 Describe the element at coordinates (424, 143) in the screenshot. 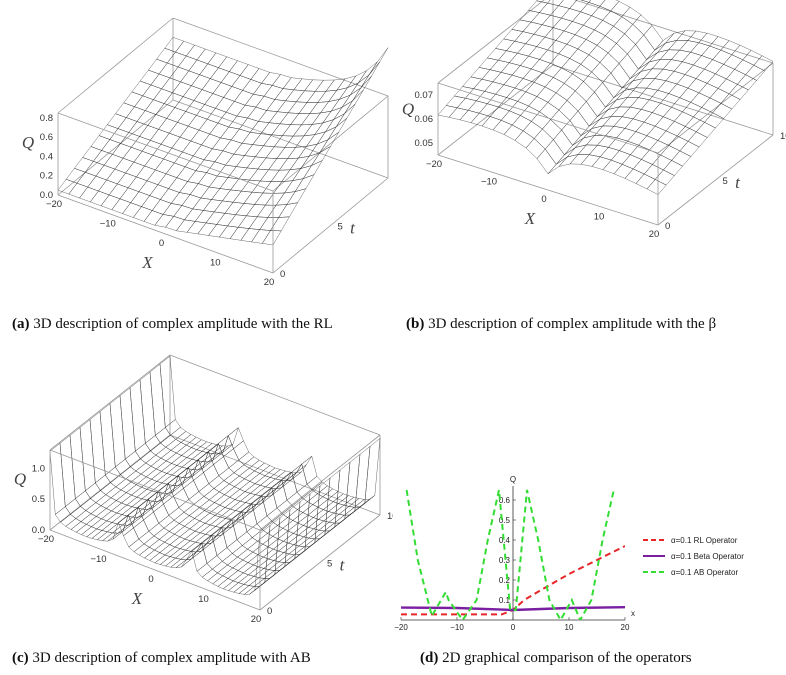

I see `z-tick-label: 0.05` at that location.